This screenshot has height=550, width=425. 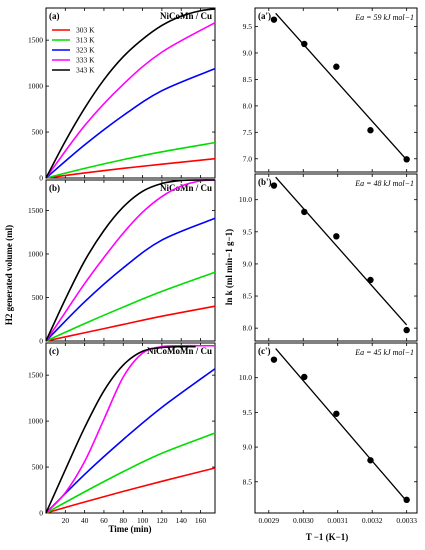 What do you see at coordinates (85, 70) in the screenshot?
I see `legend-label: 343 K` at bounding box center [85, 70].